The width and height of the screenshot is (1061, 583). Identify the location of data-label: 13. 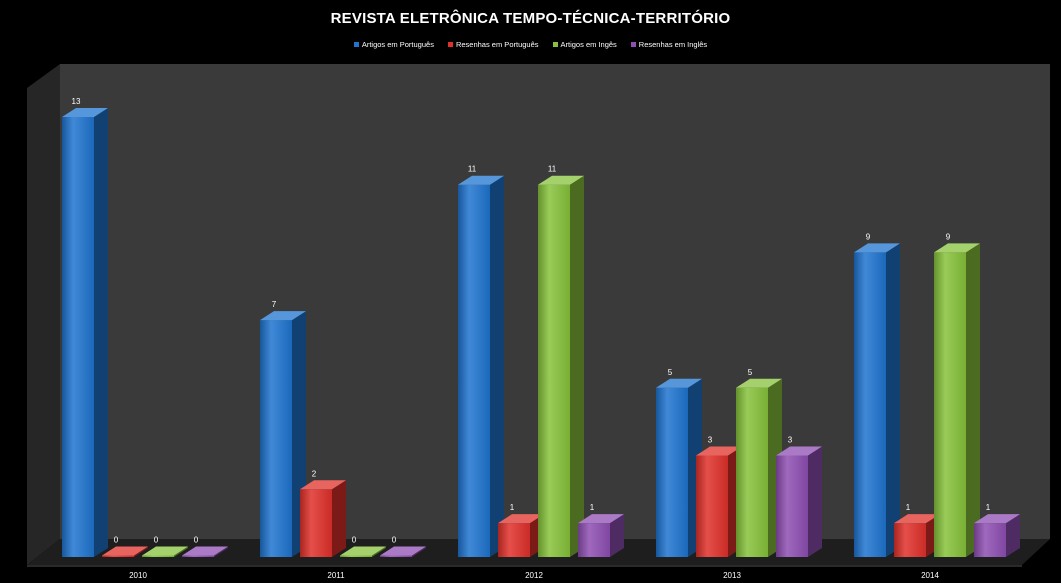
(76, 101).